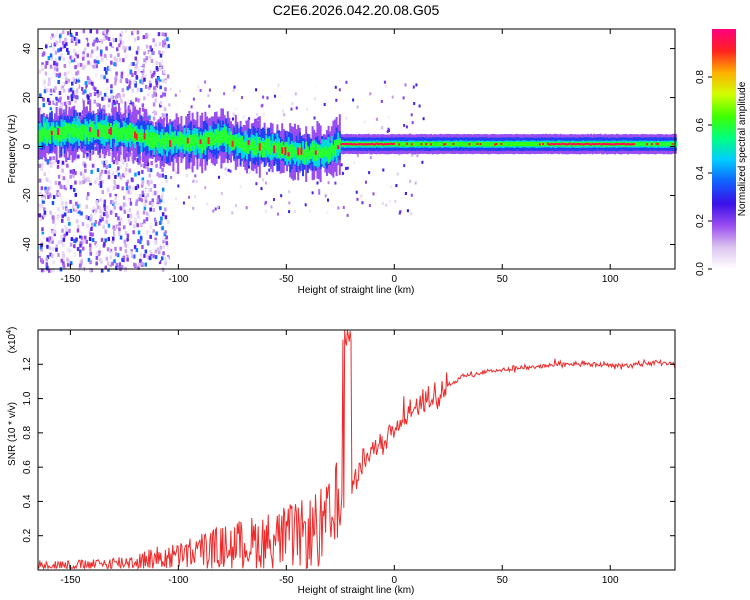  I want to click on spectrogram-y-tick-label: 20, so click(27, 98).